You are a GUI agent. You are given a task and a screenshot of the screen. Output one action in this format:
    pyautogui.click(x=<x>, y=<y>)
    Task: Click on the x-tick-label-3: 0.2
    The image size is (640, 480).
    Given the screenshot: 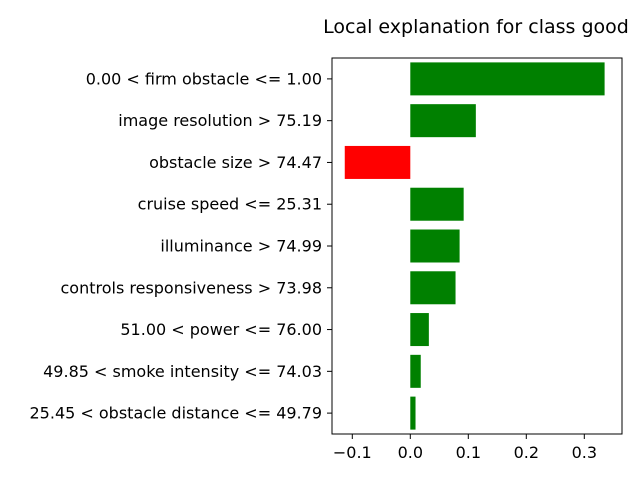 What is the action you would take?
    pyautogui.click(x=526, y=452)
    